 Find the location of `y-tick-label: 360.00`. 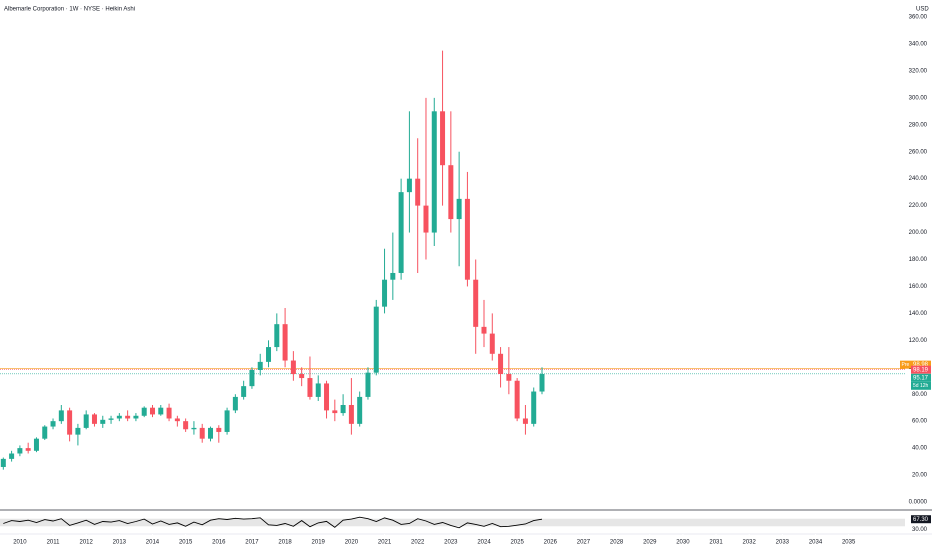

y-tick-label: 360.00 is located at coordinates (918, 18).